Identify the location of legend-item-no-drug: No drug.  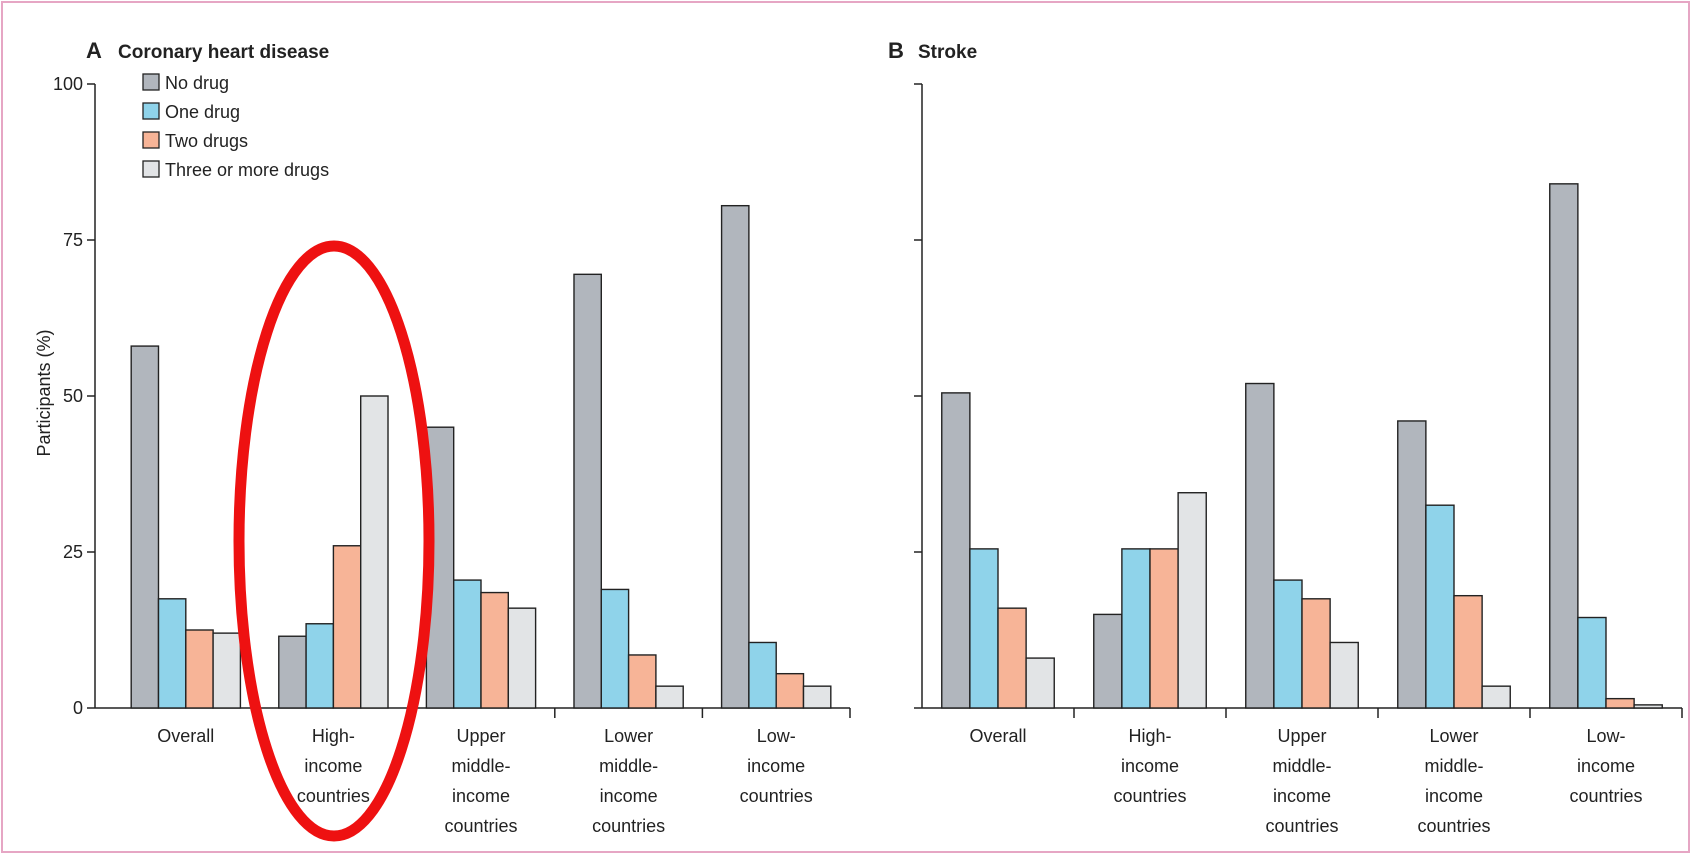
(185, 83).